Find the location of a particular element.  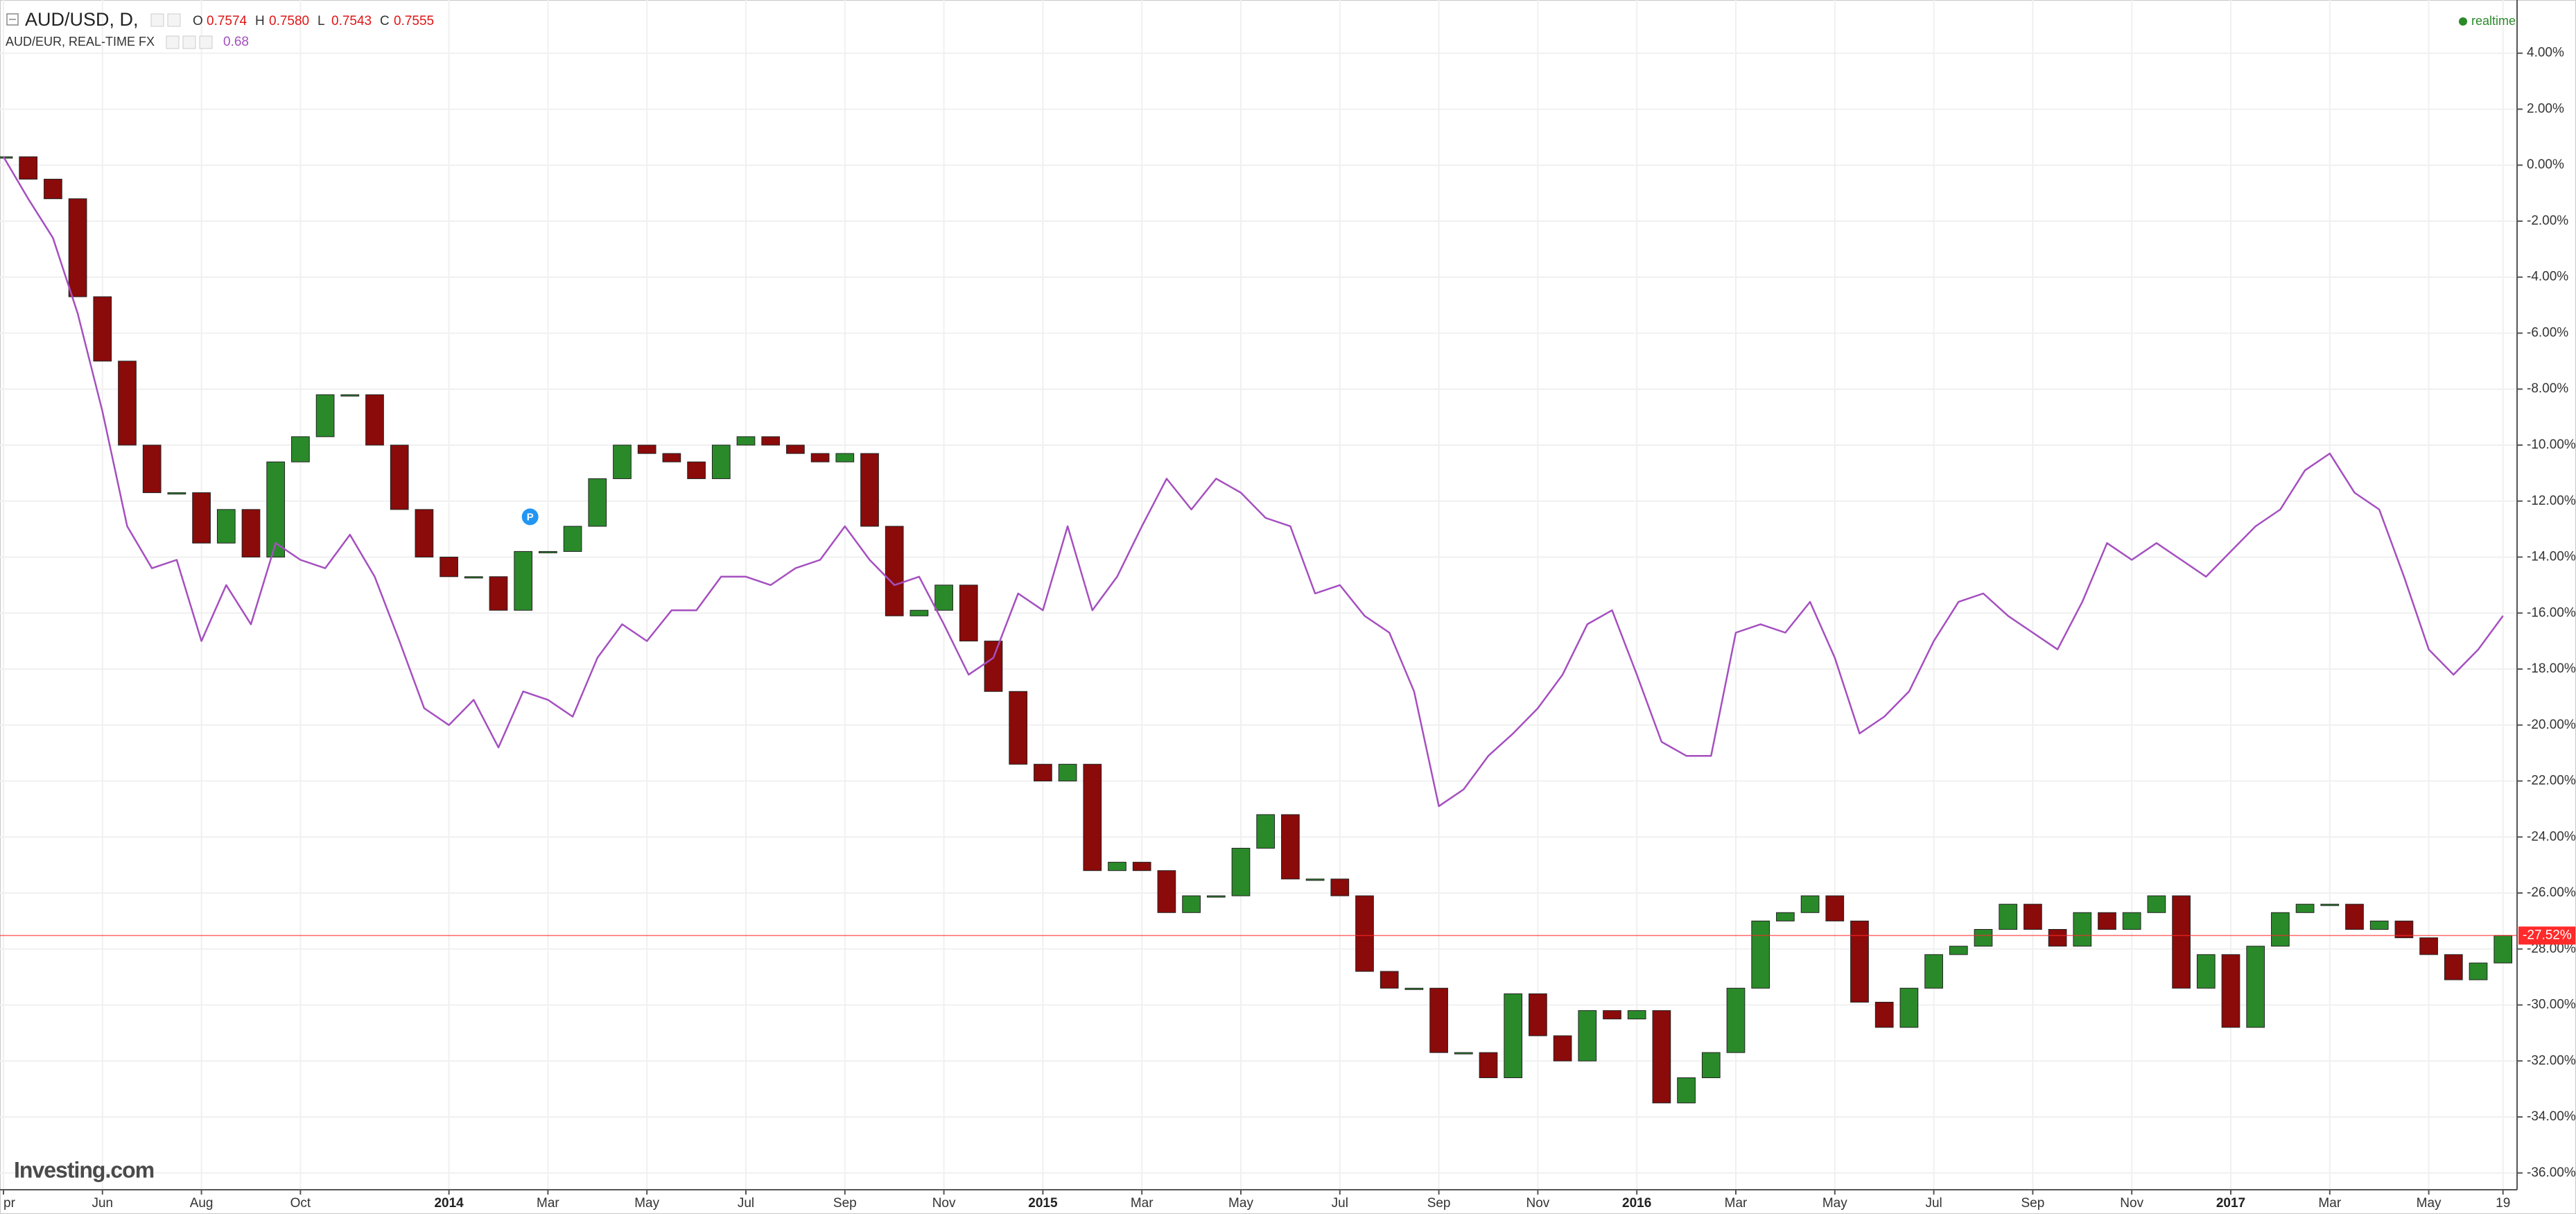

y-tick-label: -2.00% is located at coordinates (2547, 221).